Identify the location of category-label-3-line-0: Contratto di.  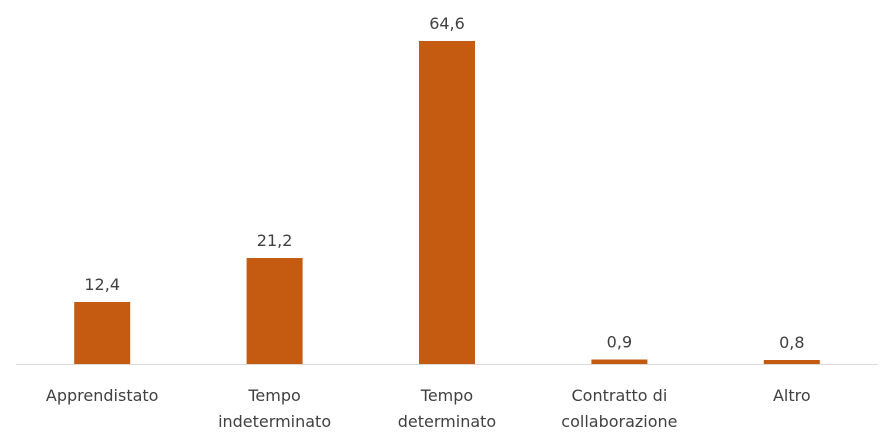
(620, 395).